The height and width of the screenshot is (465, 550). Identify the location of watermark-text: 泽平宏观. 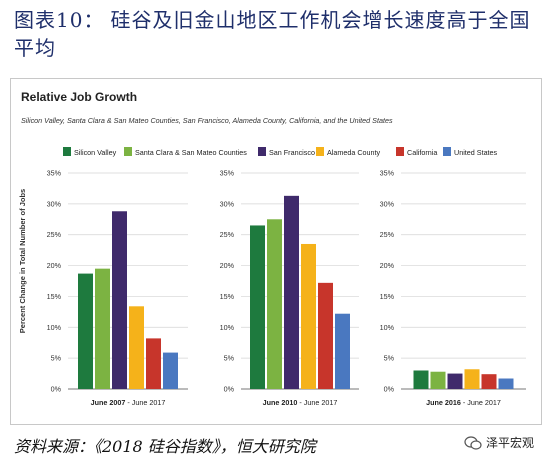
(509, 443).